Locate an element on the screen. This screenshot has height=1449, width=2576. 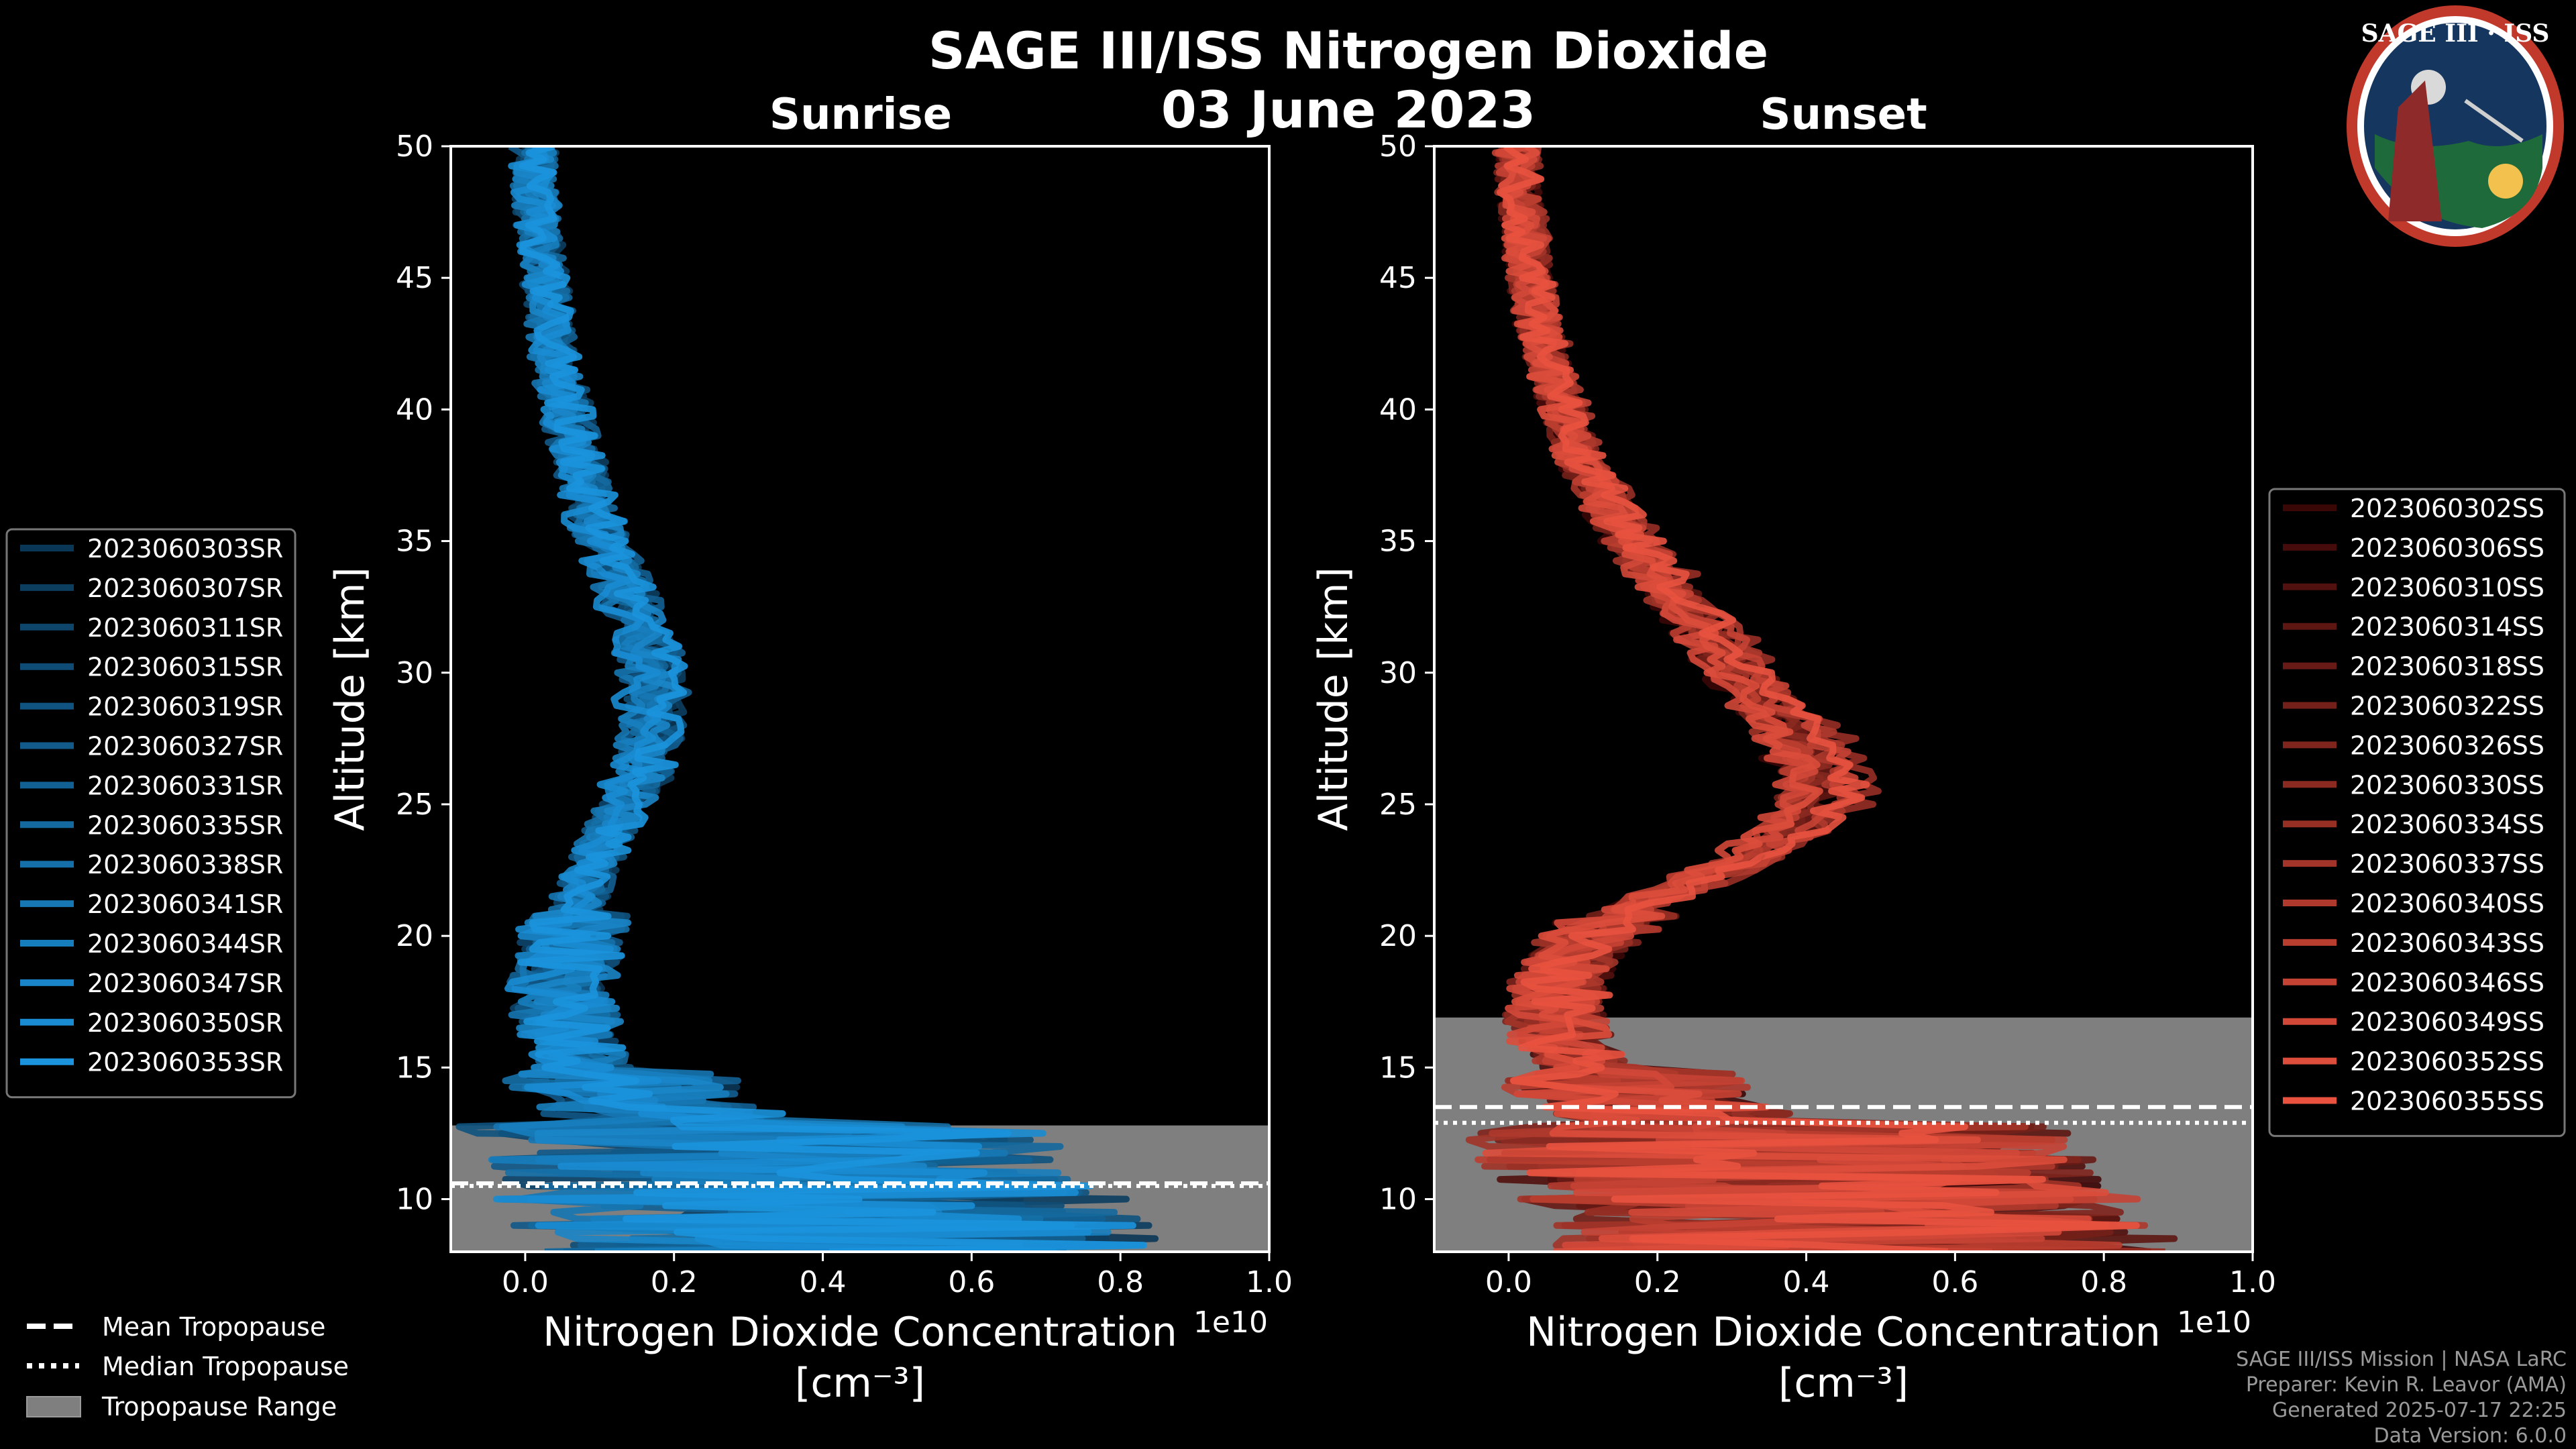
legend-label: 2023060330SS is located at coordinates (2447, 785).